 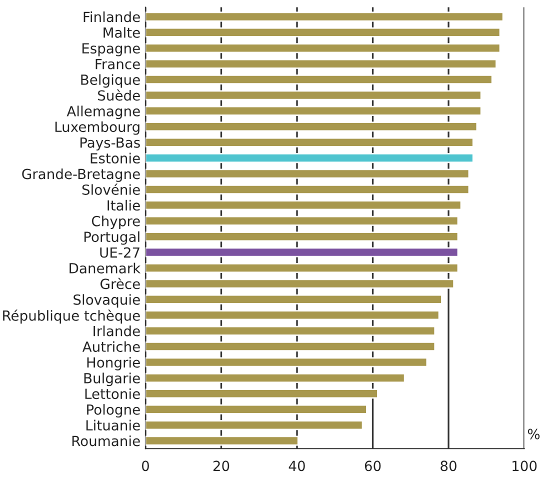 I want to click on y-tick-label: Portugal, so click(x=112, y=238).